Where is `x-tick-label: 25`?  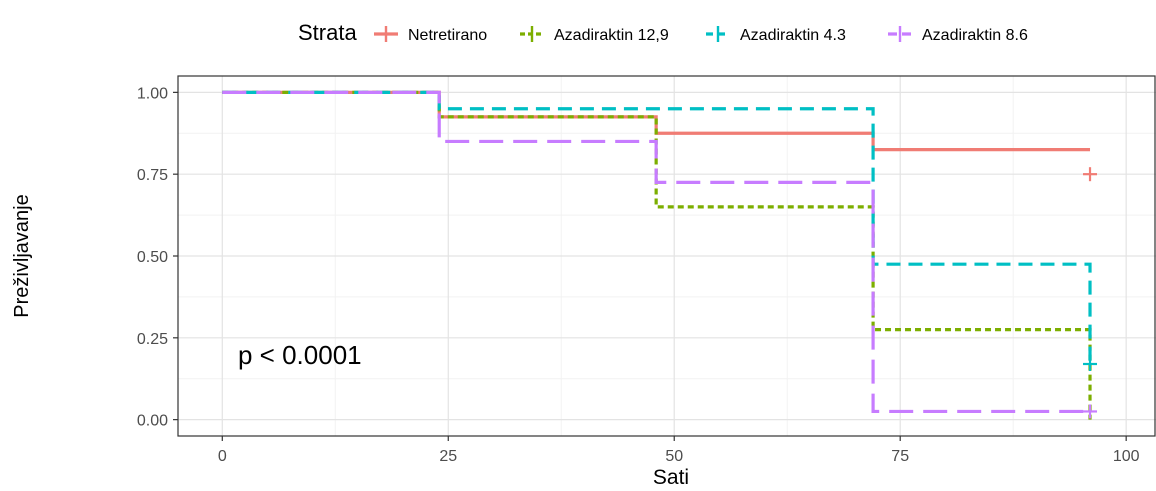
x-tick-label: 25 is located at coordinates (448, 456).